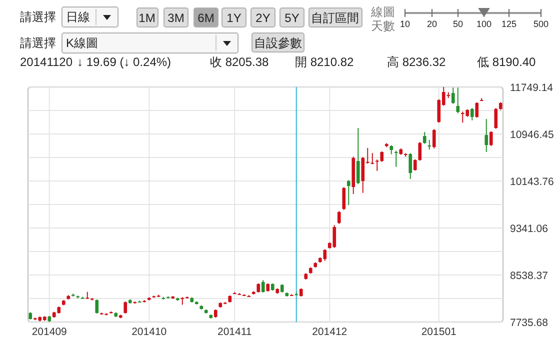 The image size is (554, 343). I want to click on text: 1Y, so click(234, 18).